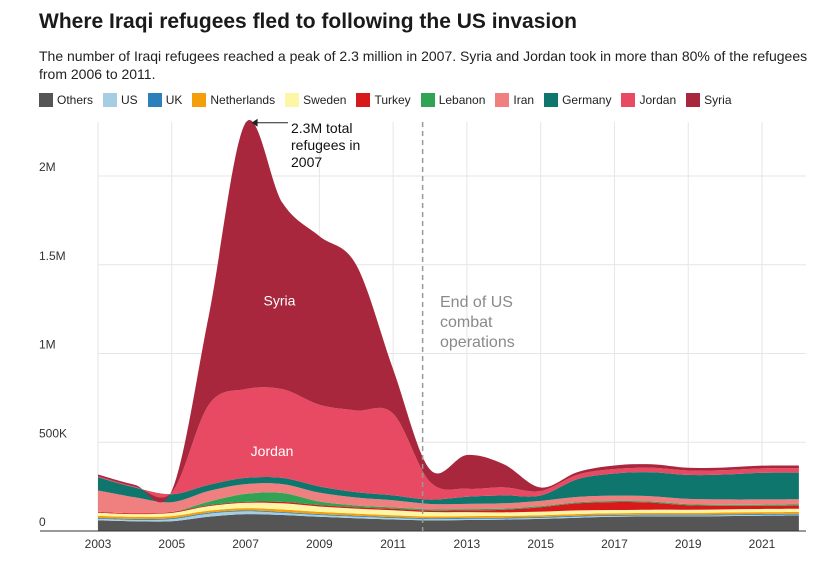 Image resolution: width=817 pixels, height=572 pixels. What do you see at coordinates (279, 300) in the screenshot?
I see `area-label-syria: Syria` at bounding box center [279, 300].